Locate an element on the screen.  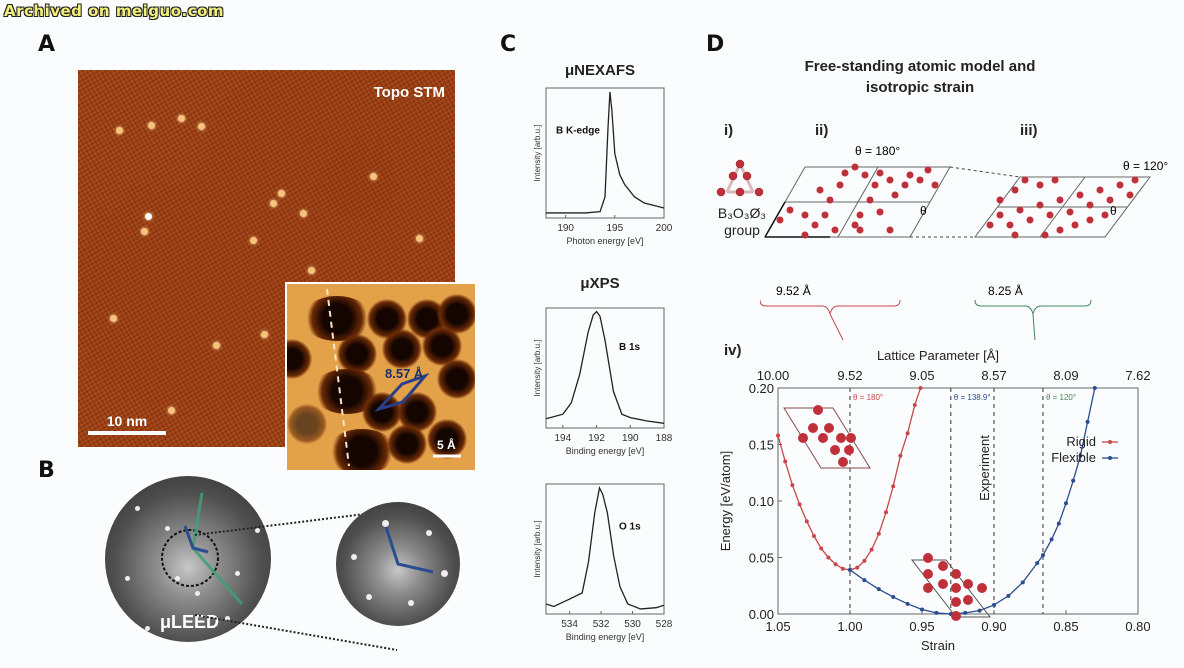
top-tick-label: 8.57 is located at coordinates (993, 375).